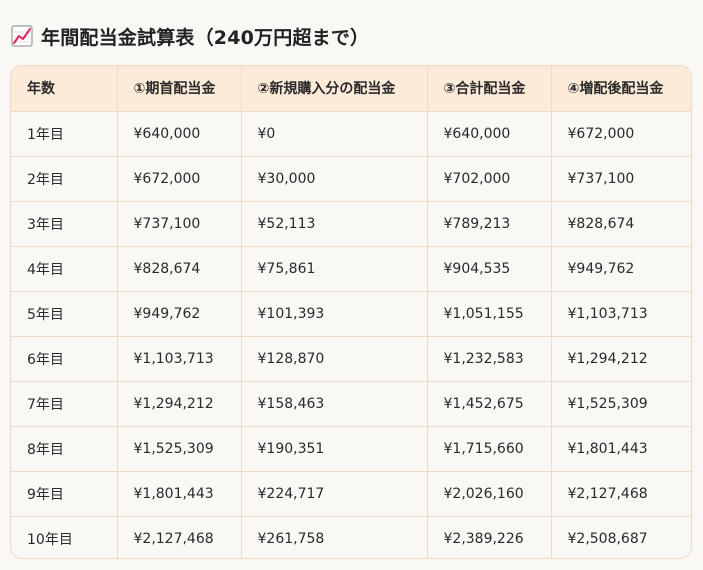 Image resolution: width=703 pixels, height=570 pixels. What do you see at coordinates (334, 359) in the screenshot?
I see `cell-new-purchase-dividend: ¥128,870` at bounding box center [334, 359].